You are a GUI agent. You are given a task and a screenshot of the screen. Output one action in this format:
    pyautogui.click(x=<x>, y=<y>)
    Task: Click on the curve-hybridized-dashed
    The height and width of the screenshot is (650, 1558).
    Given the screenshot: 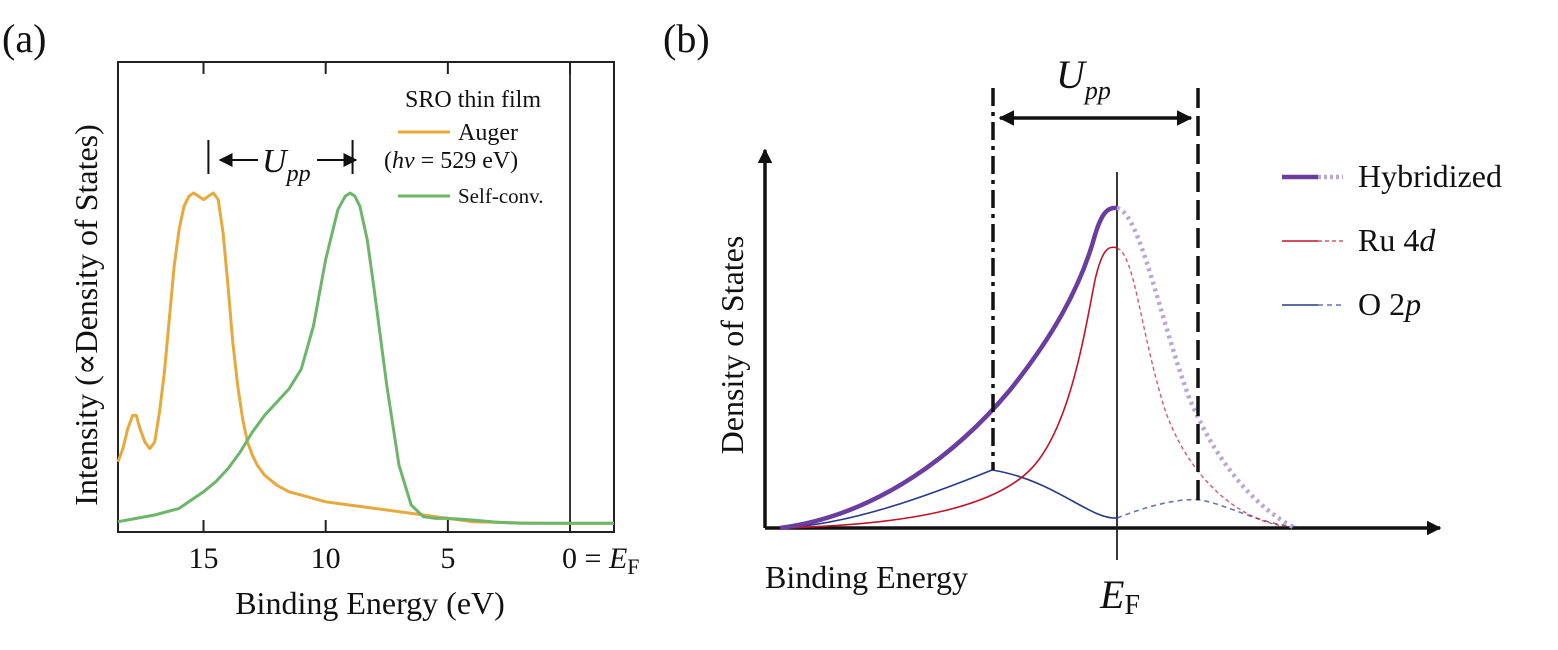 What is the action you would take?
    pyautogui.click(x=1206, y=368)
    